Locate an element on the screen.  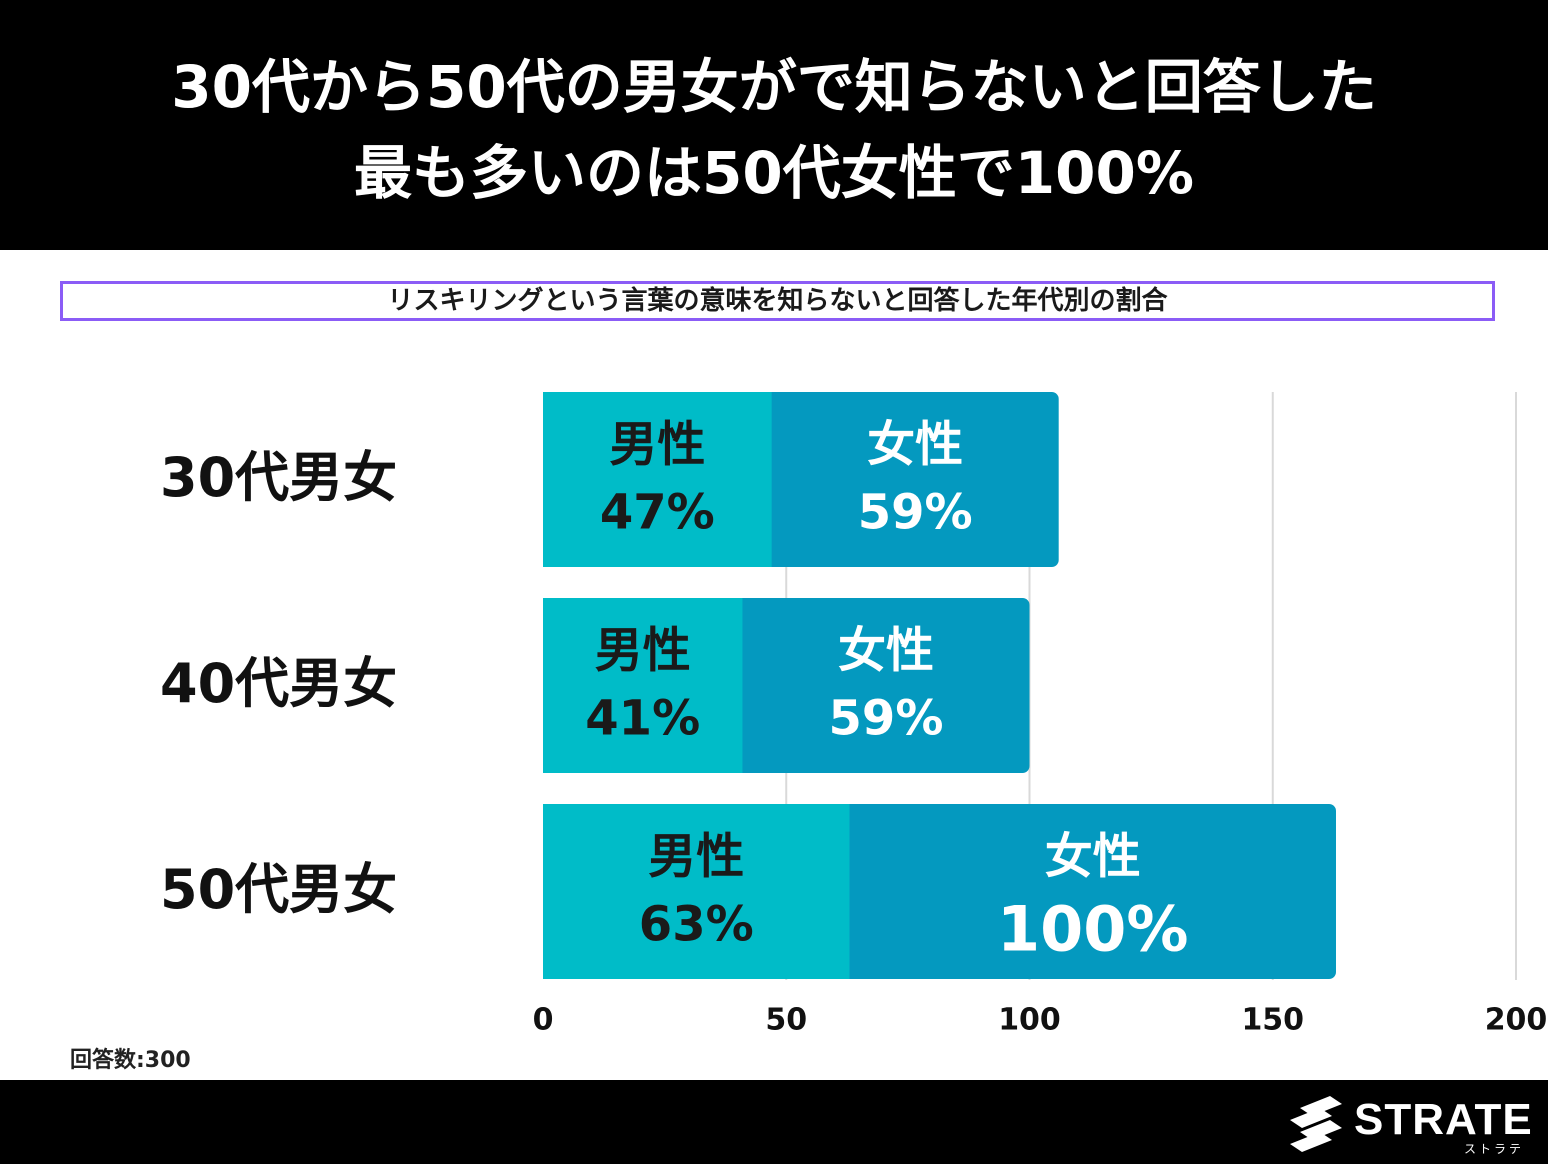
strate-logo: STRATE ストラテ is located at coordinates (1409, 1125).